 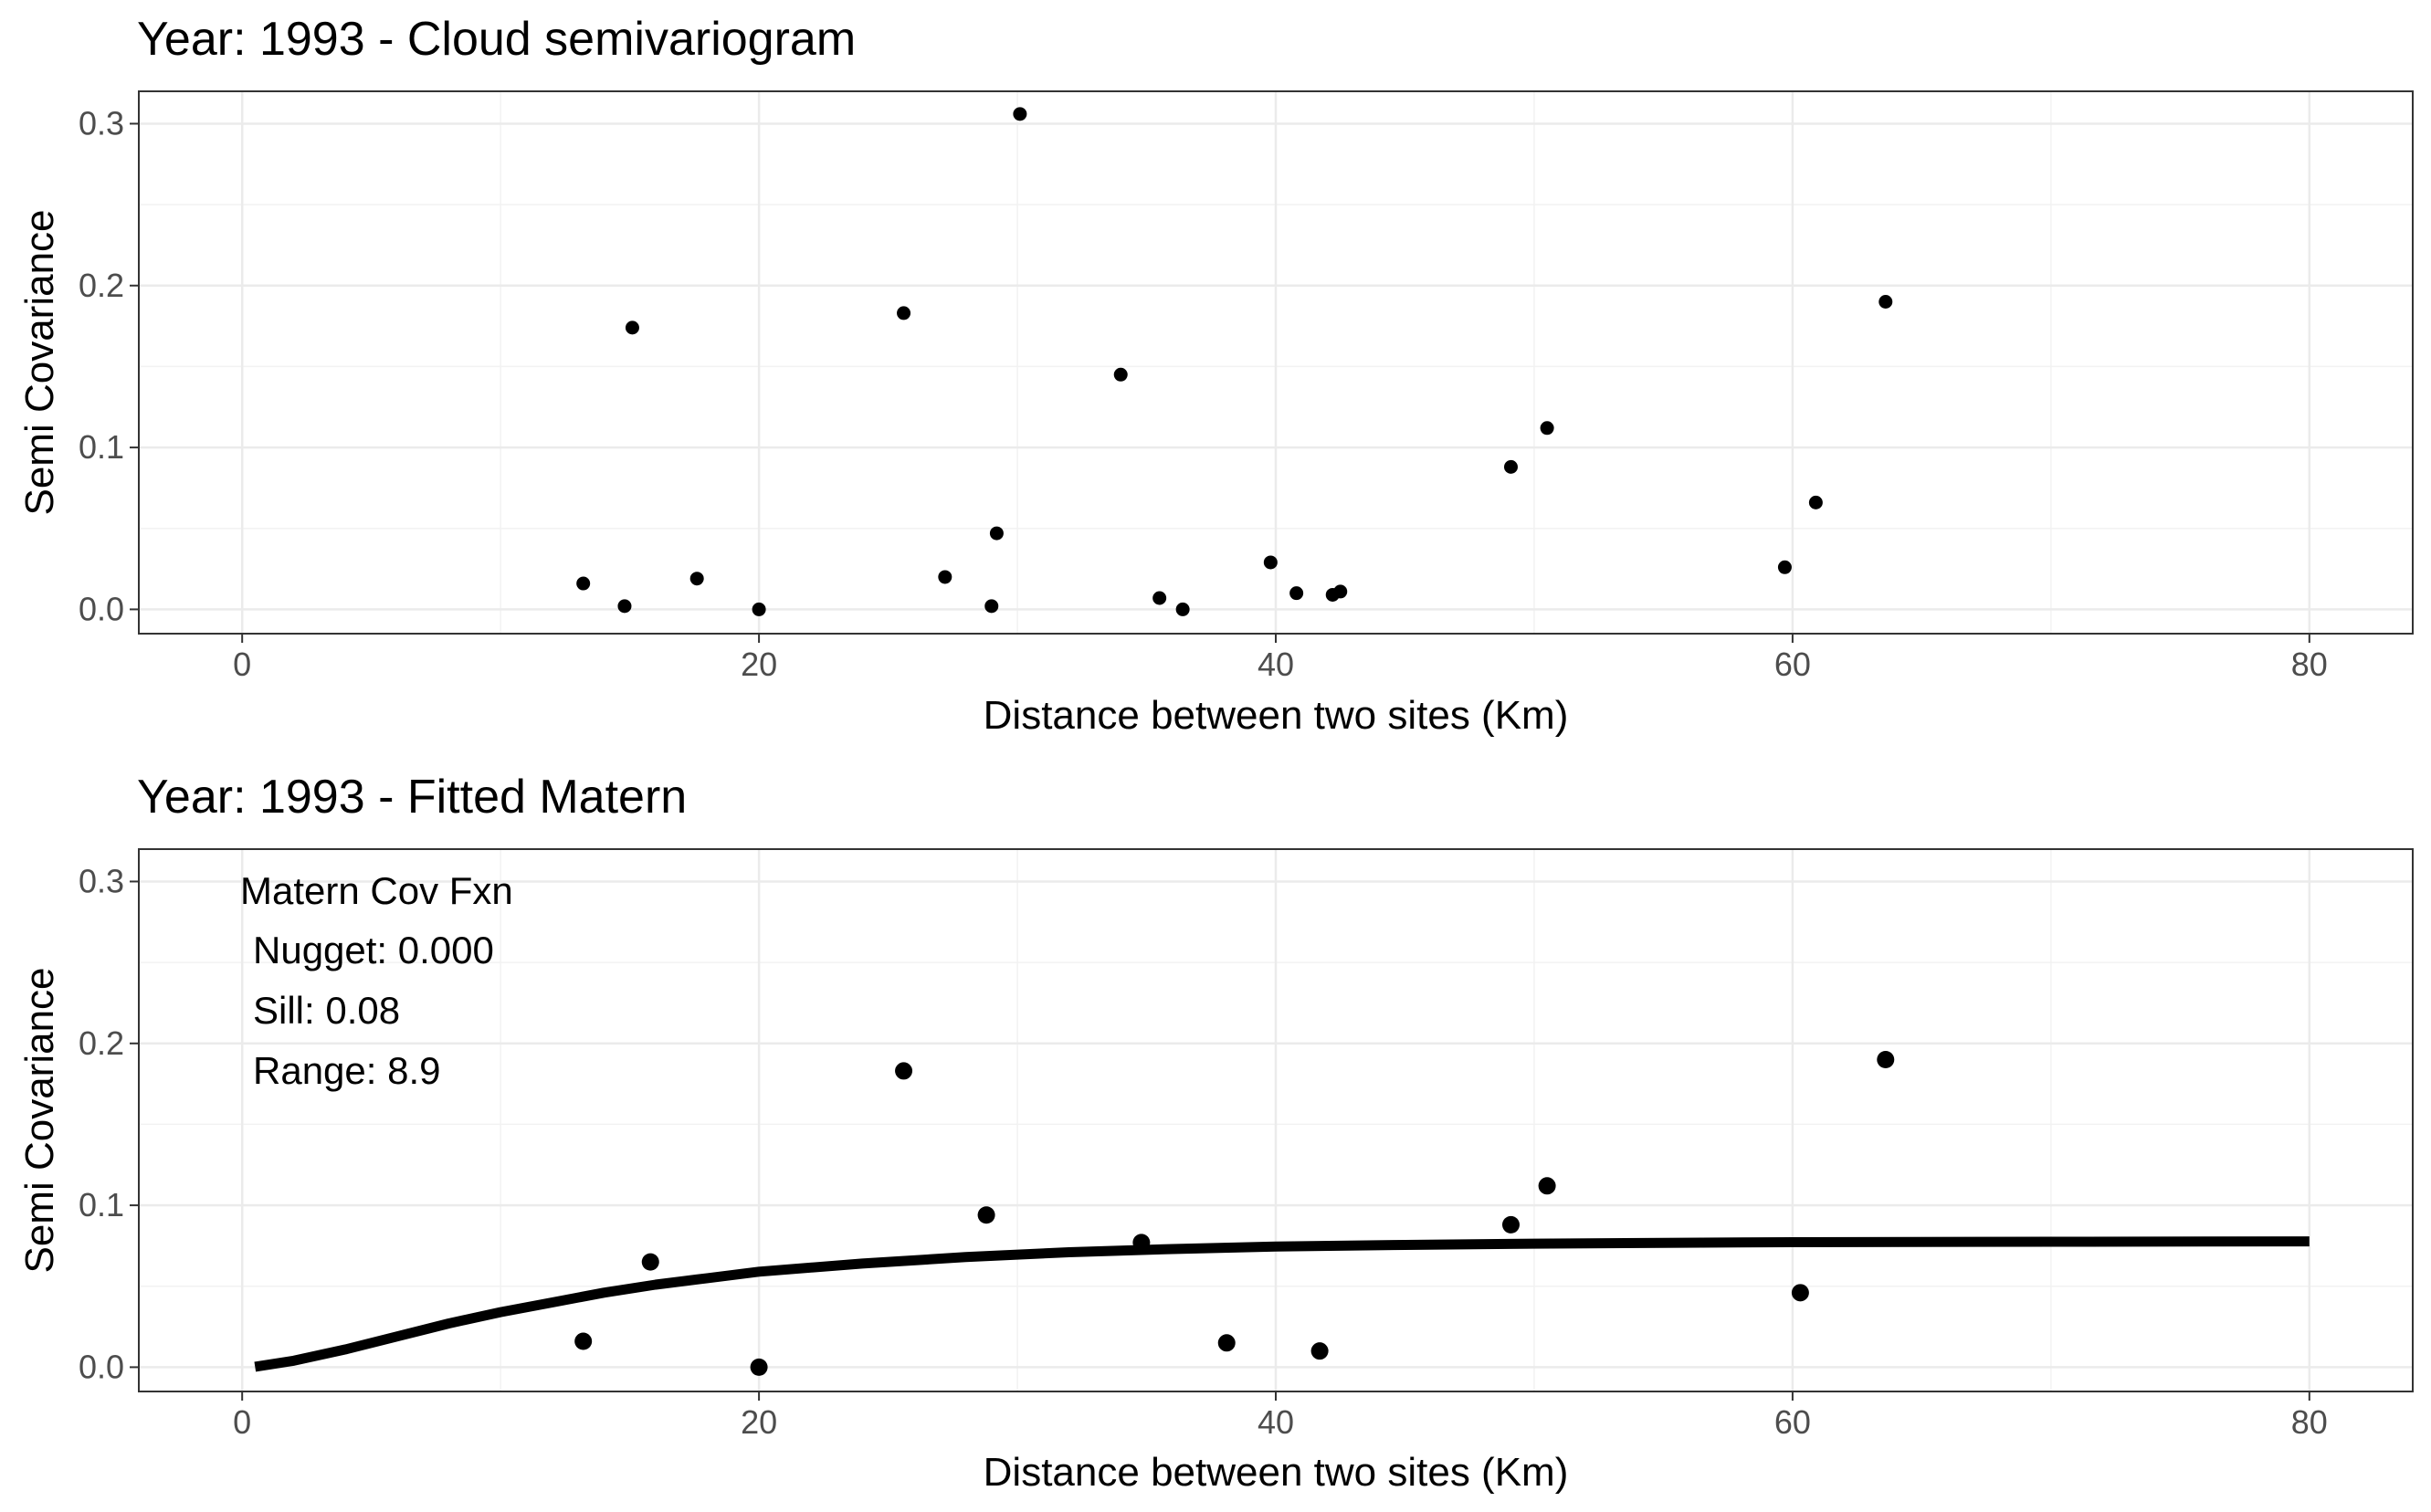 I want to click on annotation-title: Matern Cov Fxn, so click(x=377, y=890).